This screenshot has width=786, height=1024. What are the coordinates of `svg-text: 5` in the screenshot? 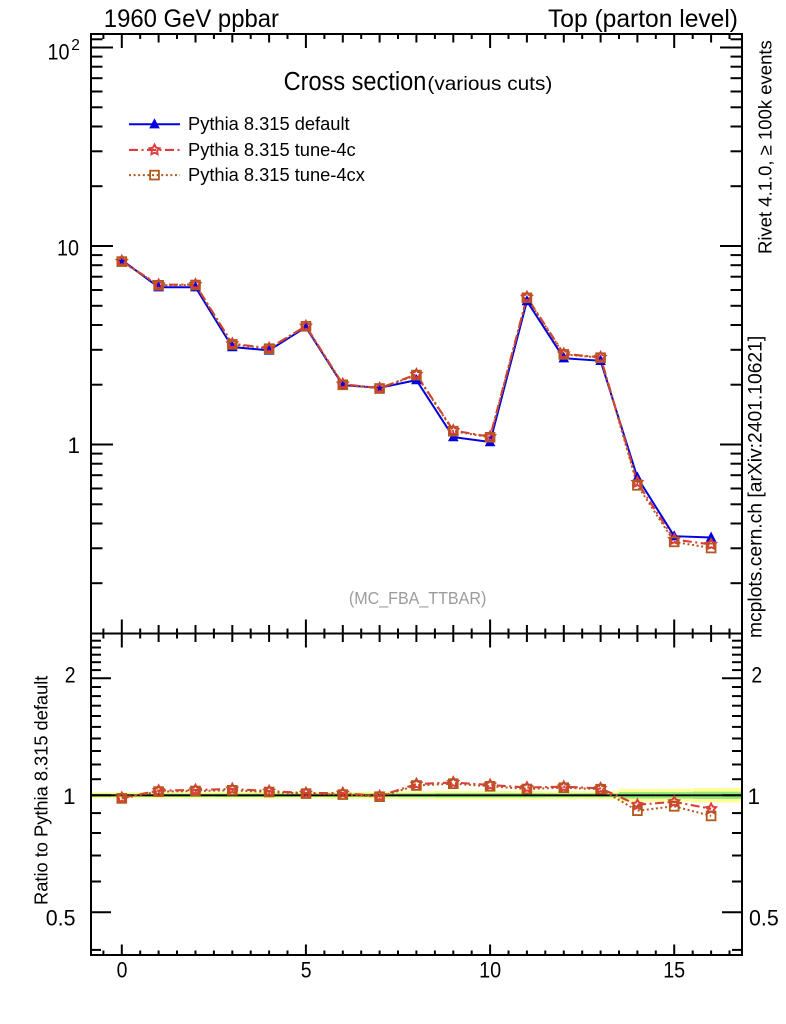 It's located at (306, 969).